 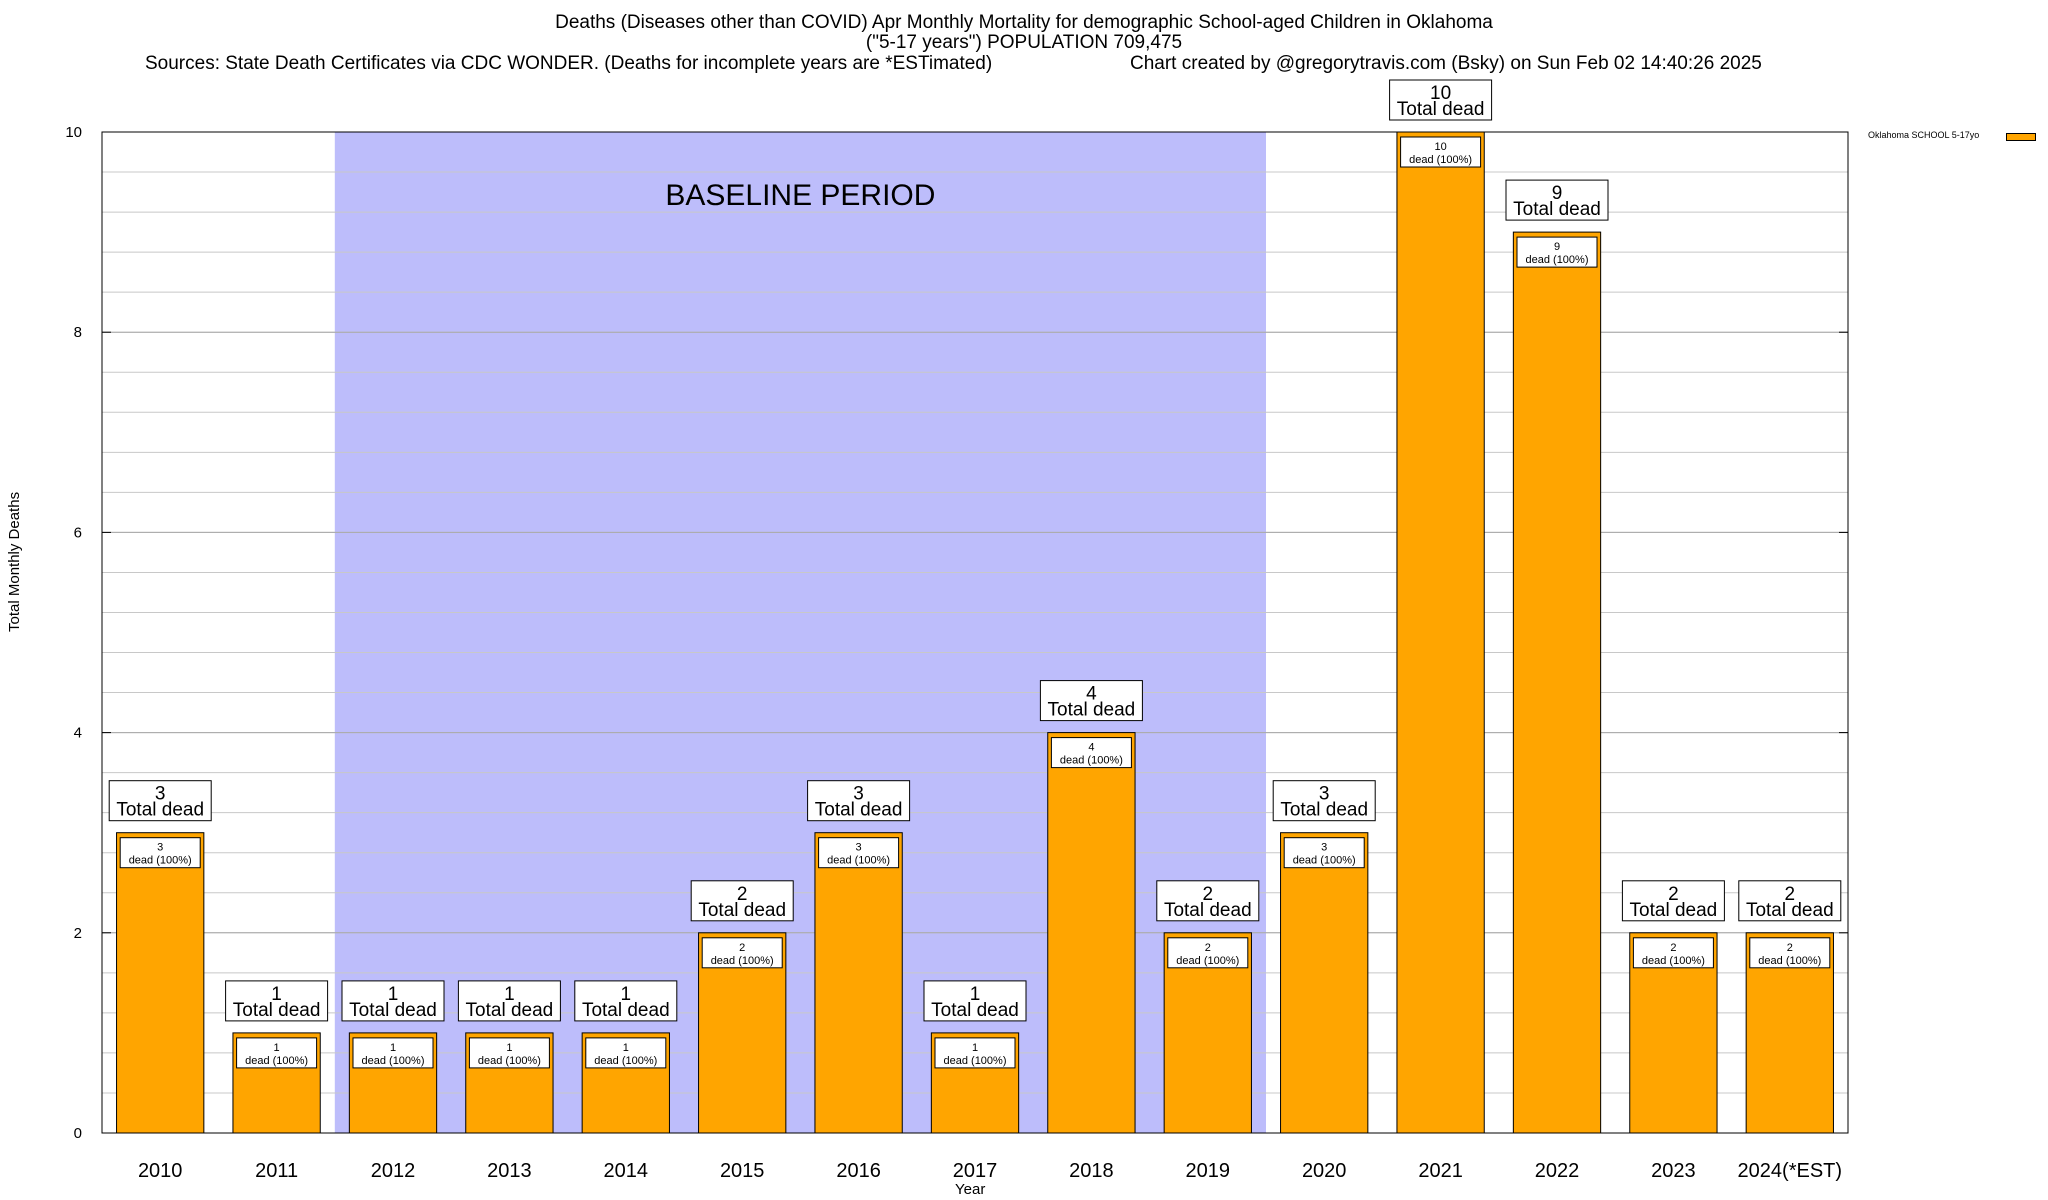 I want to click on chart-subtitle: ("5-17 years") POPULATION 709,475, so click(x=1024, y=42).